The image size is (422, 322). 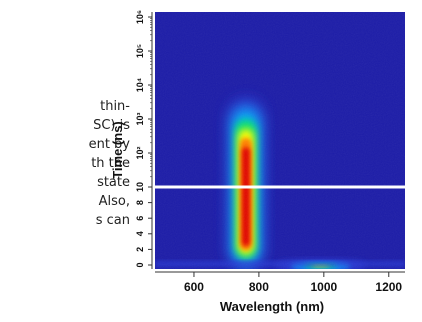 I want to click on text-line: th the, so click(x=110, y=163).